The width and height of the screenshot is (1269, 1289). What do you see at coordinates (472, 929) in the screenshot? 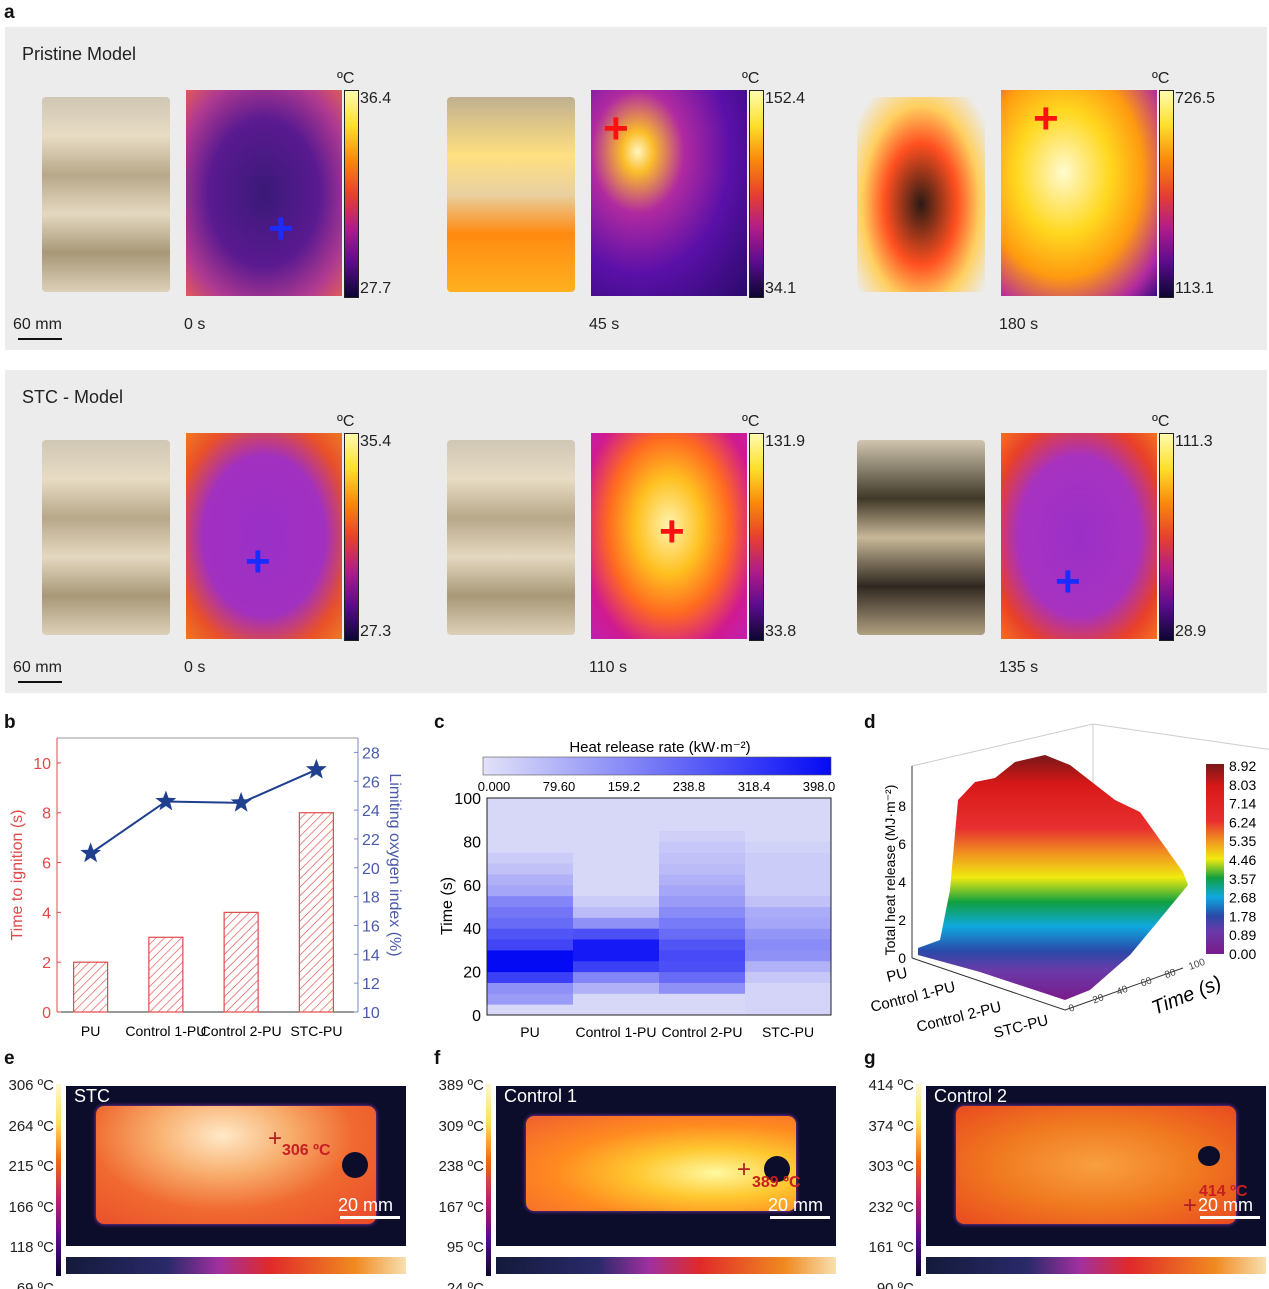
I see `y-tick-label: 40` at bounding box center [472, 929].